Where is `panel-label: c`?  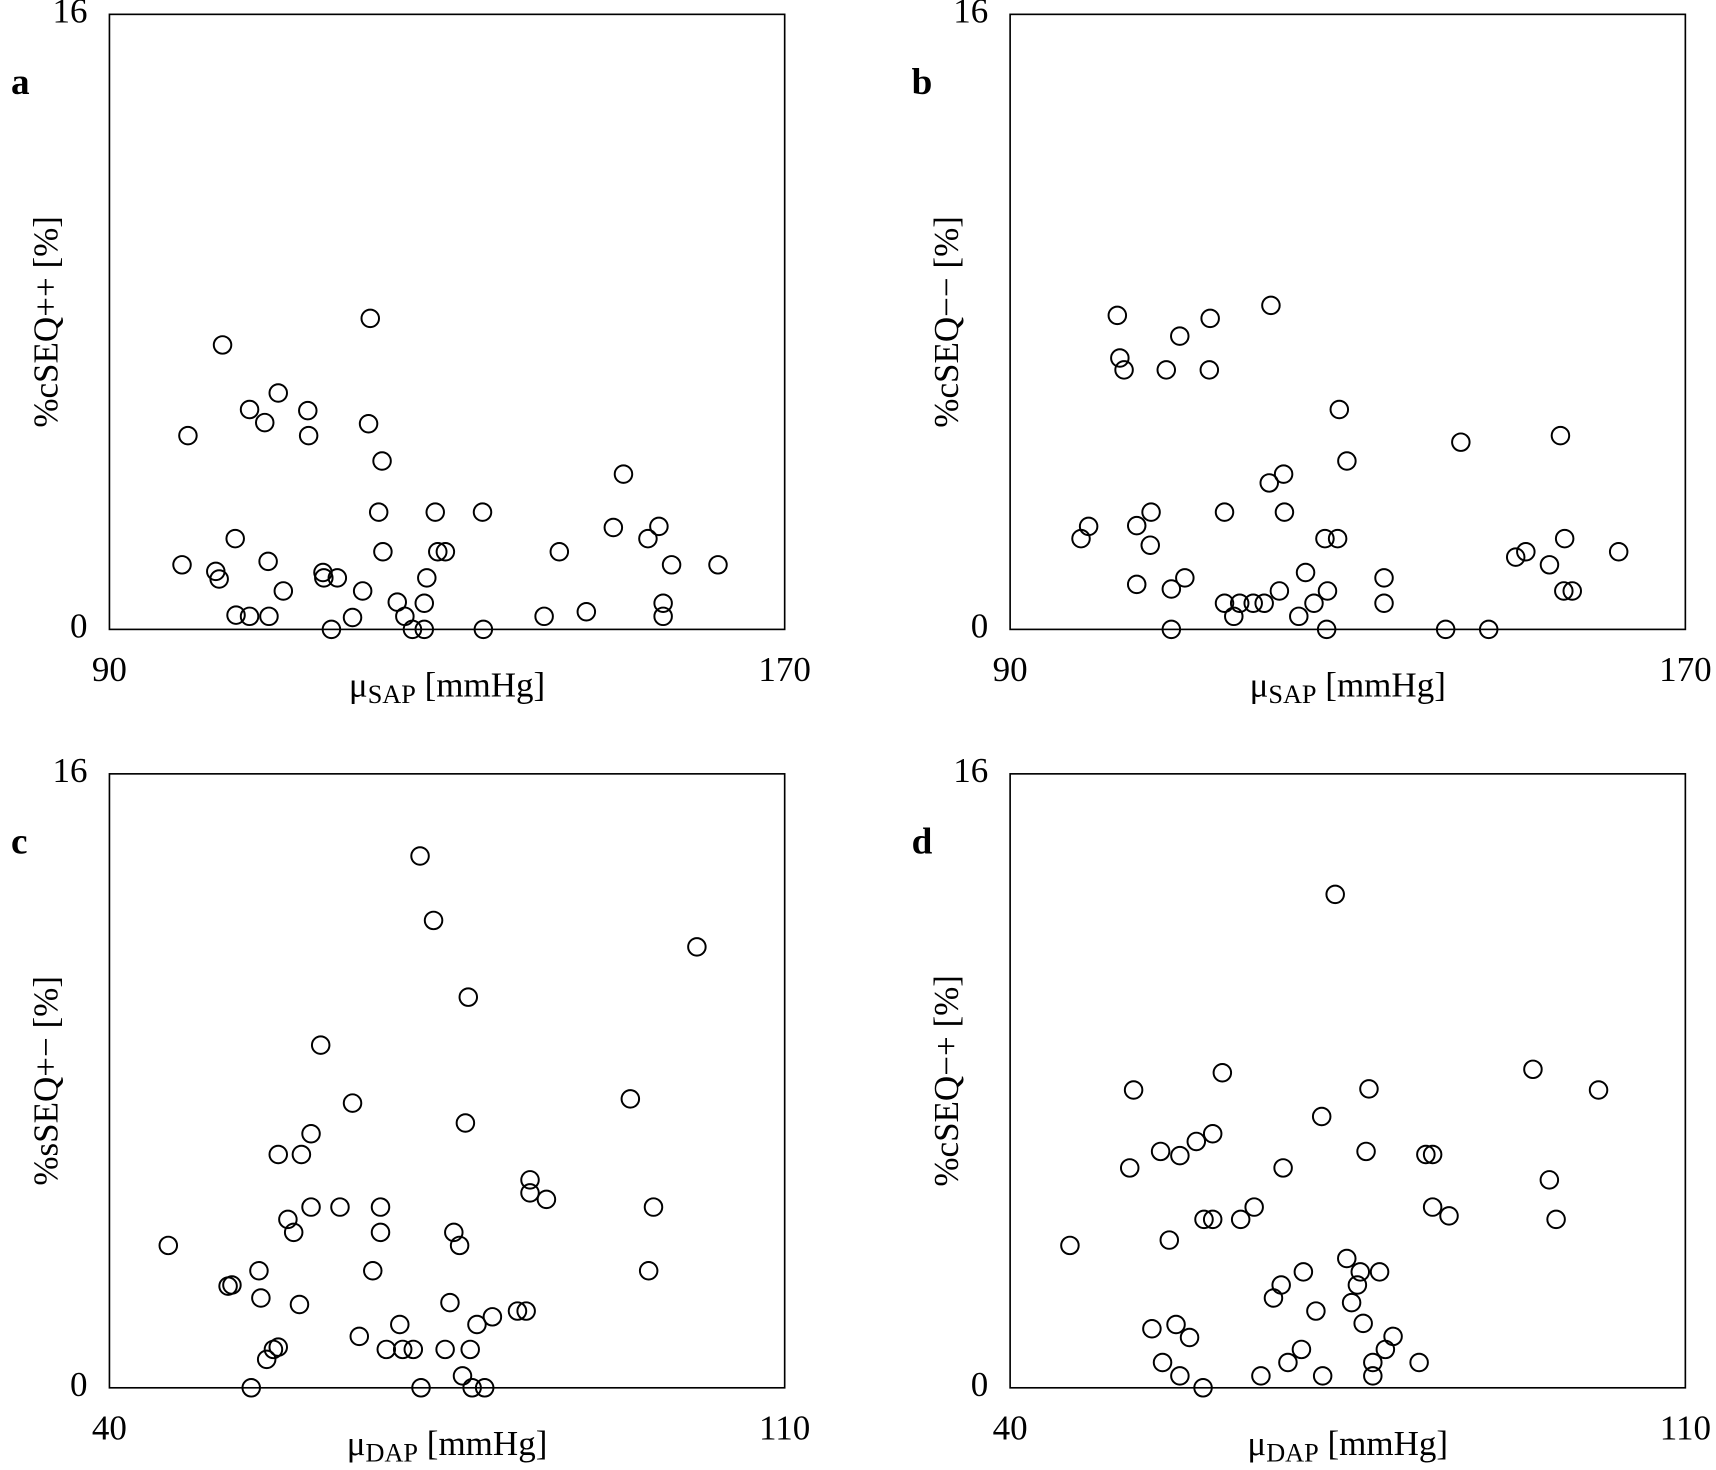 panel-label: c is located at coordinates (19, 842).